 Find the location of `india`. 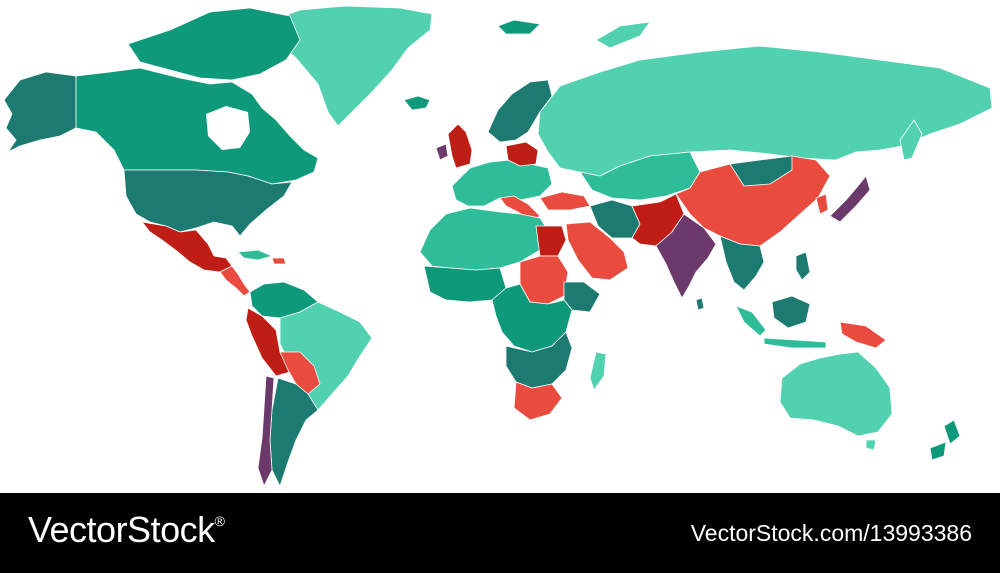

india is located at coordinates (686, 256).